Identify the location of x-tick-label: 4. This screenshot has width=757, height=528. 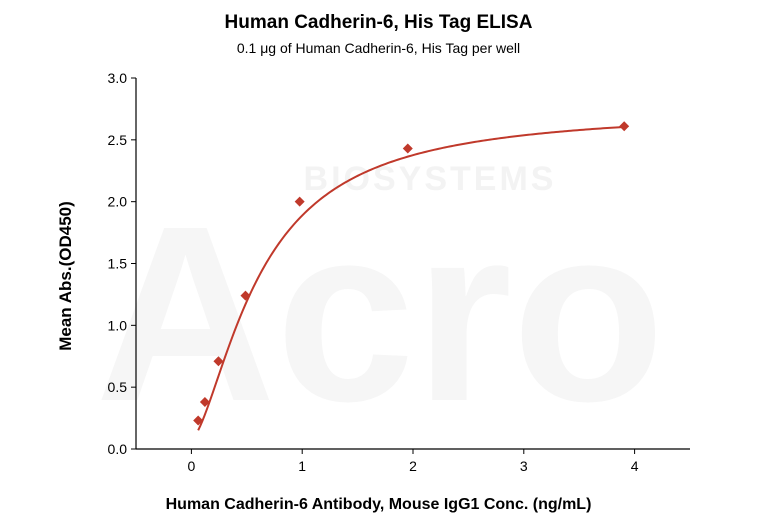
(635, 466).